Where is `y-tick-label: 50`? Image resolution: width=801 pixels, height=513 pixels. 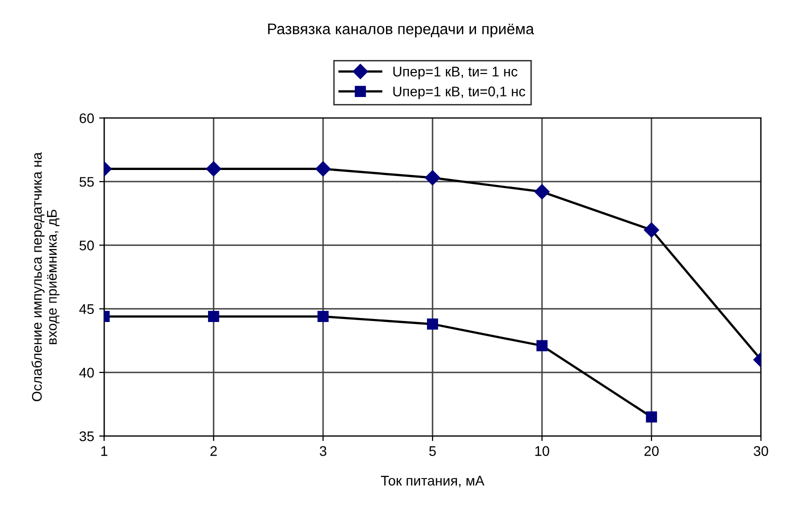 y-tick-label: 50 is located at coordinates (87, 245).